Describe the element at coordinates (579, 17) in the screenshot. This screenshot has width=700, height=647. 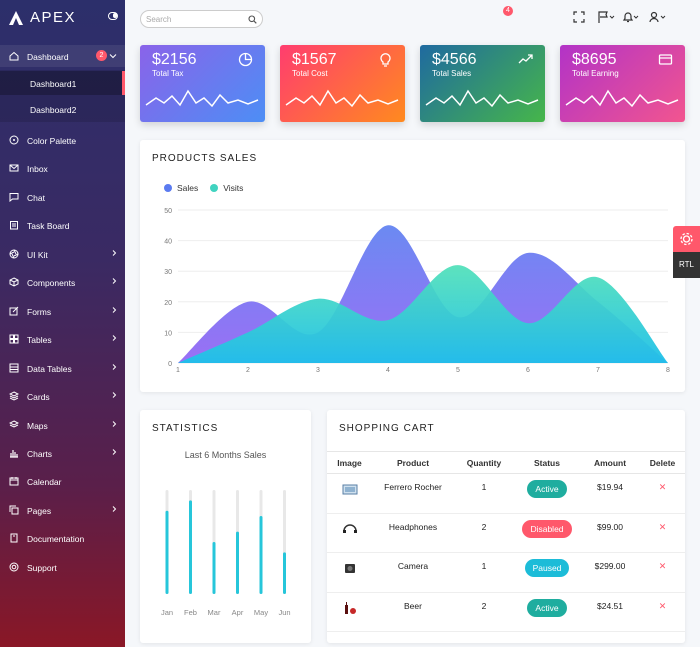
I see `fullscreen-icon` at that location.